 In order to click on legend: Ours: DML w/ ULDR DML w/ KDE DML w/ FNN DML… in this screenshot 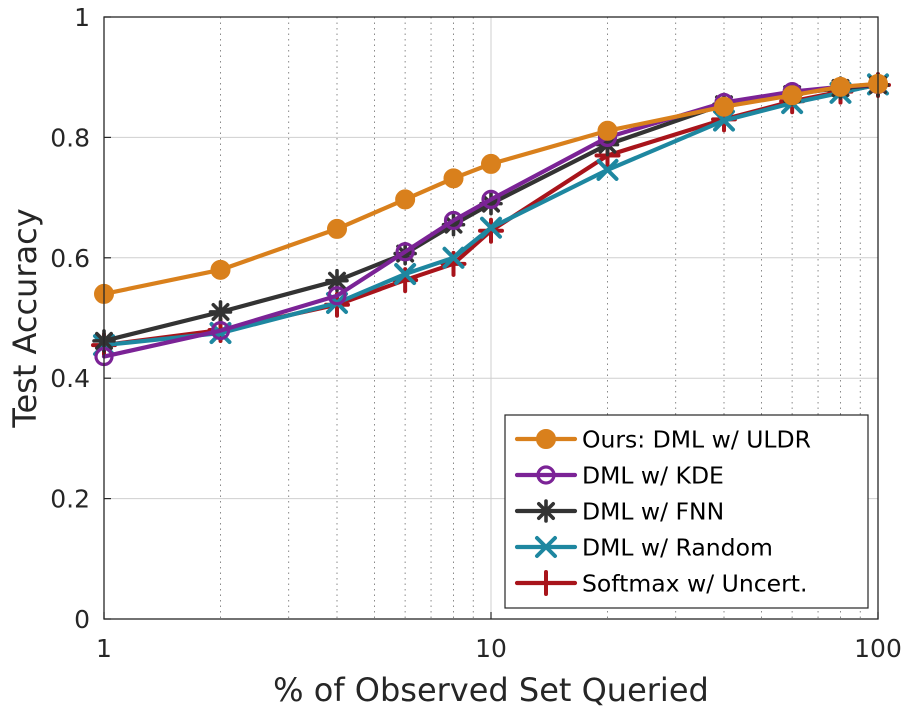, I will do `click(686, 511)`.